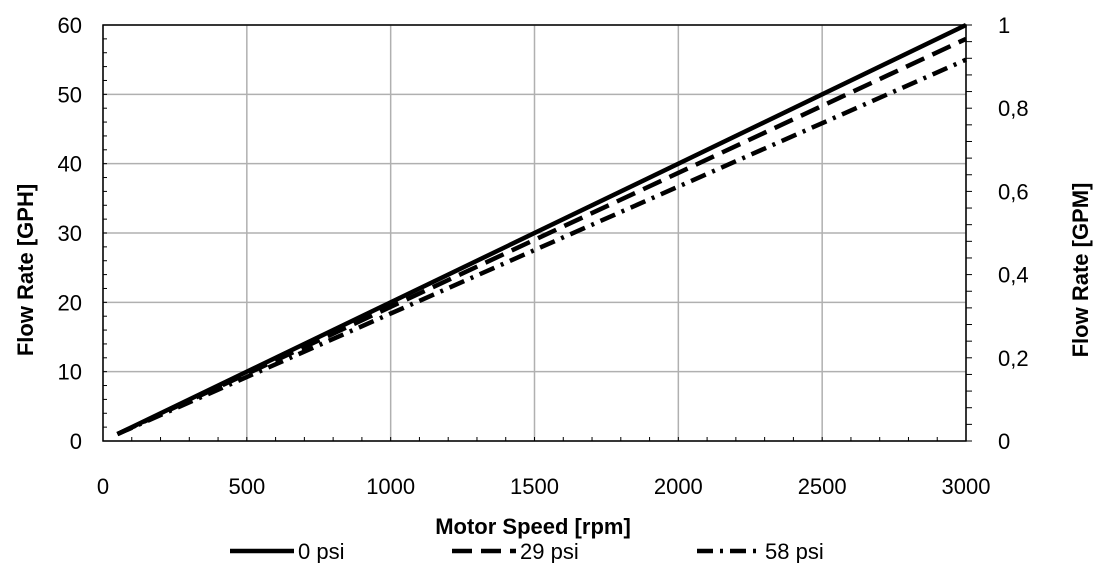 This screenshot has width=1099, height=563. Describe the element at coordinates (246, 486) in the screenshot. I see `x-tick-label: 500` at that location.